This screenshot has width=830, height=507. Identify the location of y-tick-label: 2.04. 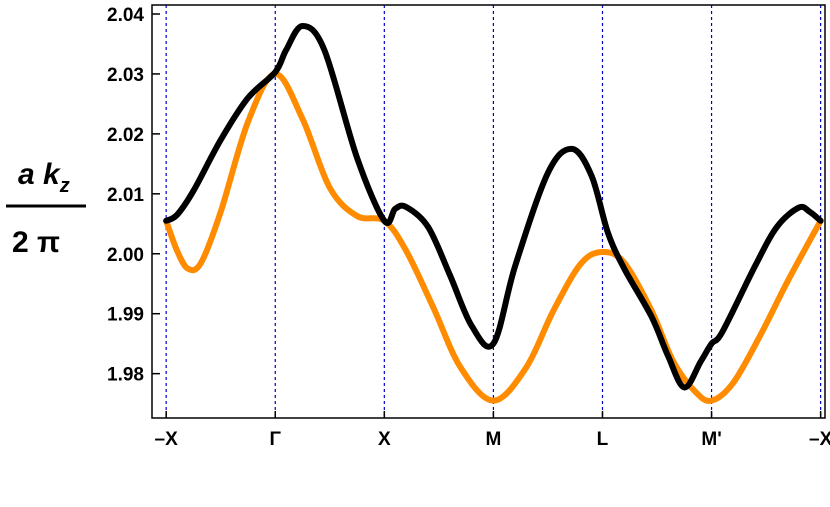
(125, 15).